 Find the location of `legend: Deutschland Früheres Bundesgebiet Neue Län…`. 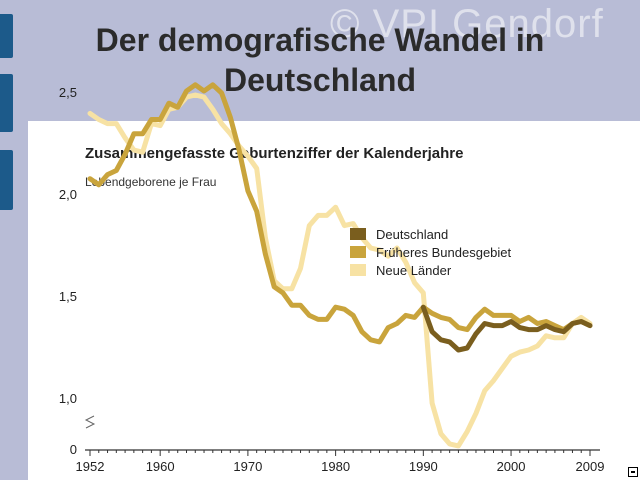

legend: Deutschland Früheres Bundesgebiet Neue Län… is located at coordinates (431, 252).